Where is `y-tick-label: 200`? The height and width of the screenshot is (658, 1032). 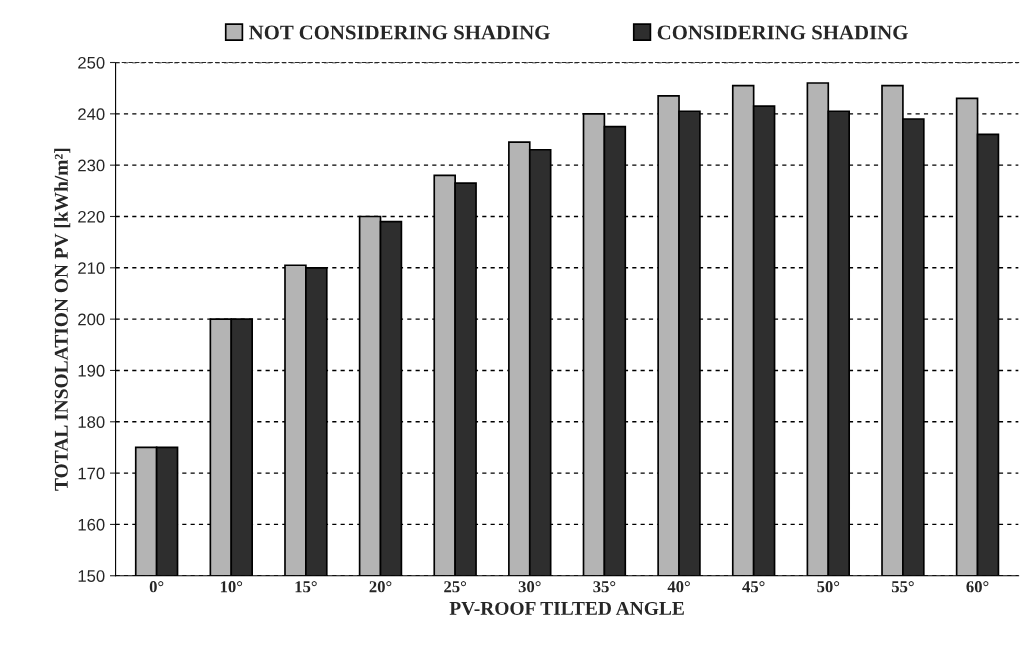 y-tick-label: 200 is located at coordinates (91, 319).